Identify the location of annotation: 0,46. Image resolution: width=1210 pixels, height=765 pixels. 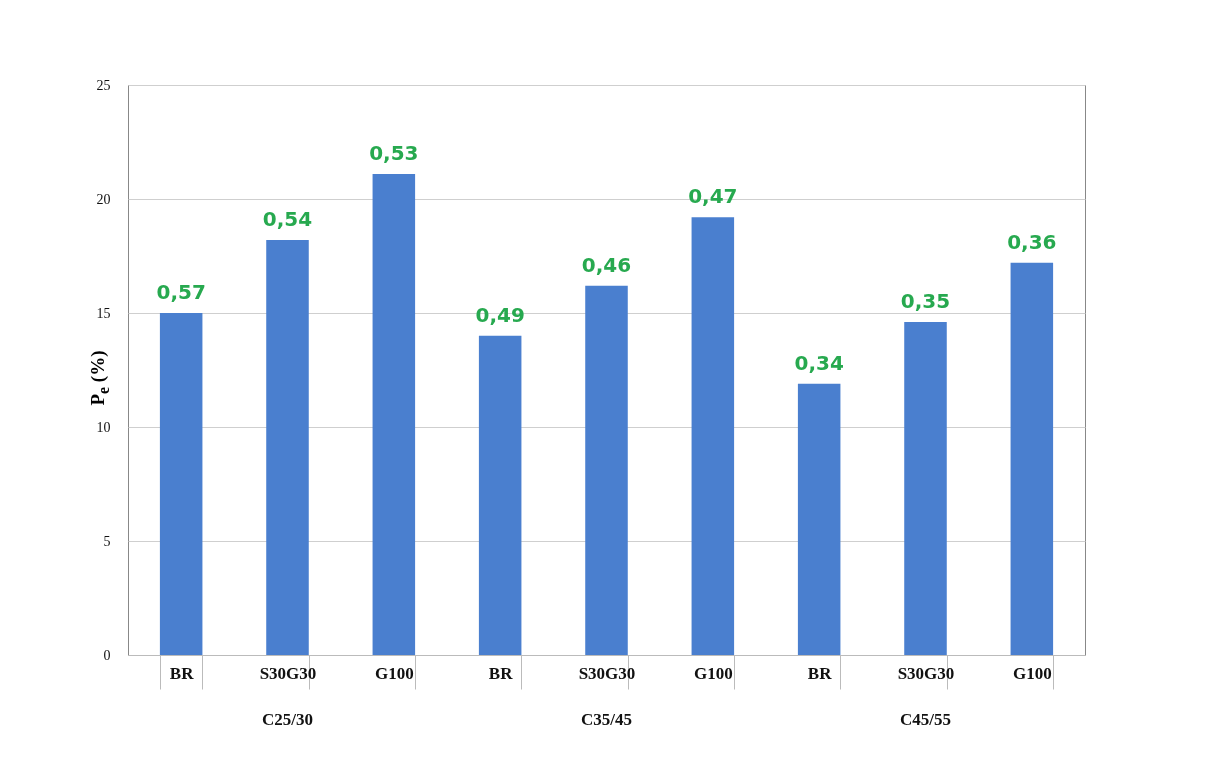
(606, 264).